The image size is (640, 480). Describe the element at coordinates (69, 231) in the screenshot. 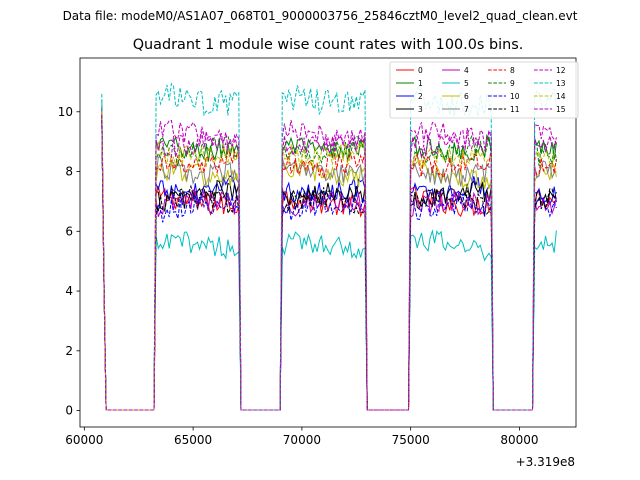

I see `y-tick-label: 6` at that location.